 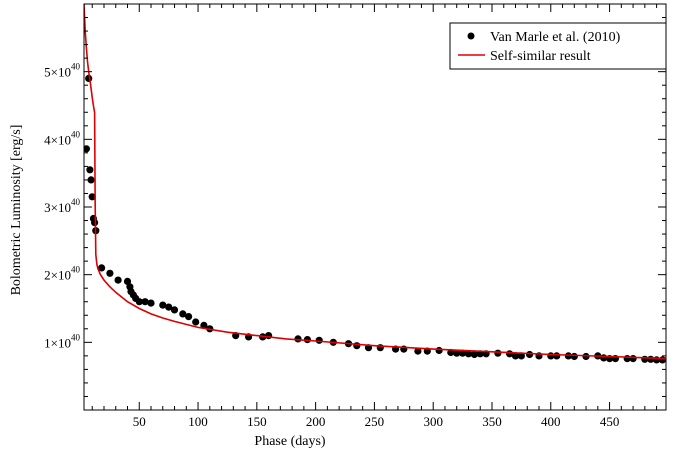 What do you see at coordinates (289, 441) in the screenshot?
I see `x-axis-label: Phase (days)` at bounding box center [289, 441].